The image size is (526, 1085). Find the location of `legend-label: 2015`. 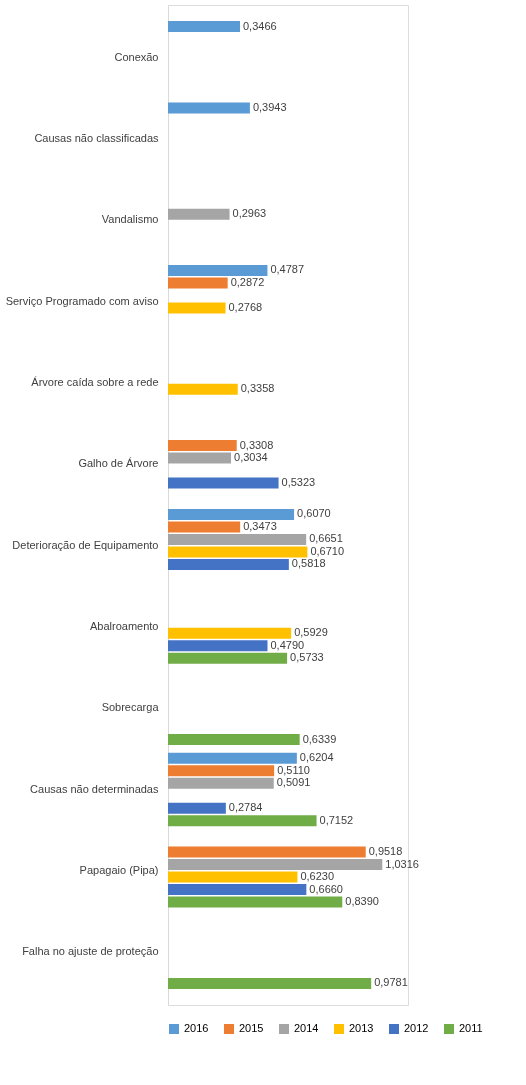

legend-label: 2015 is located at coordinates (251, 1028).